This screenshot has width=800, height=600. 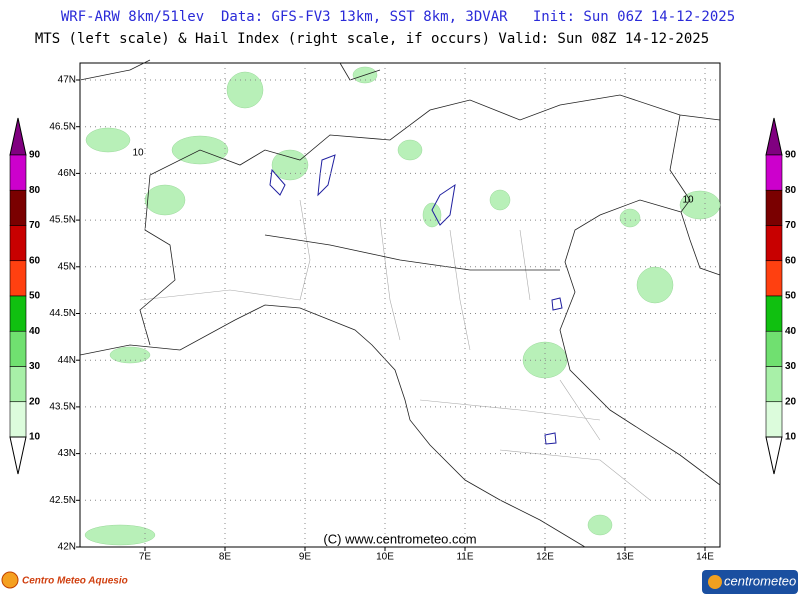 What do you see at coordinates (75, 581) in the screenshot?
I see `logo-text: Centro Meteo Aquesio` at bounding box center [75, 581].